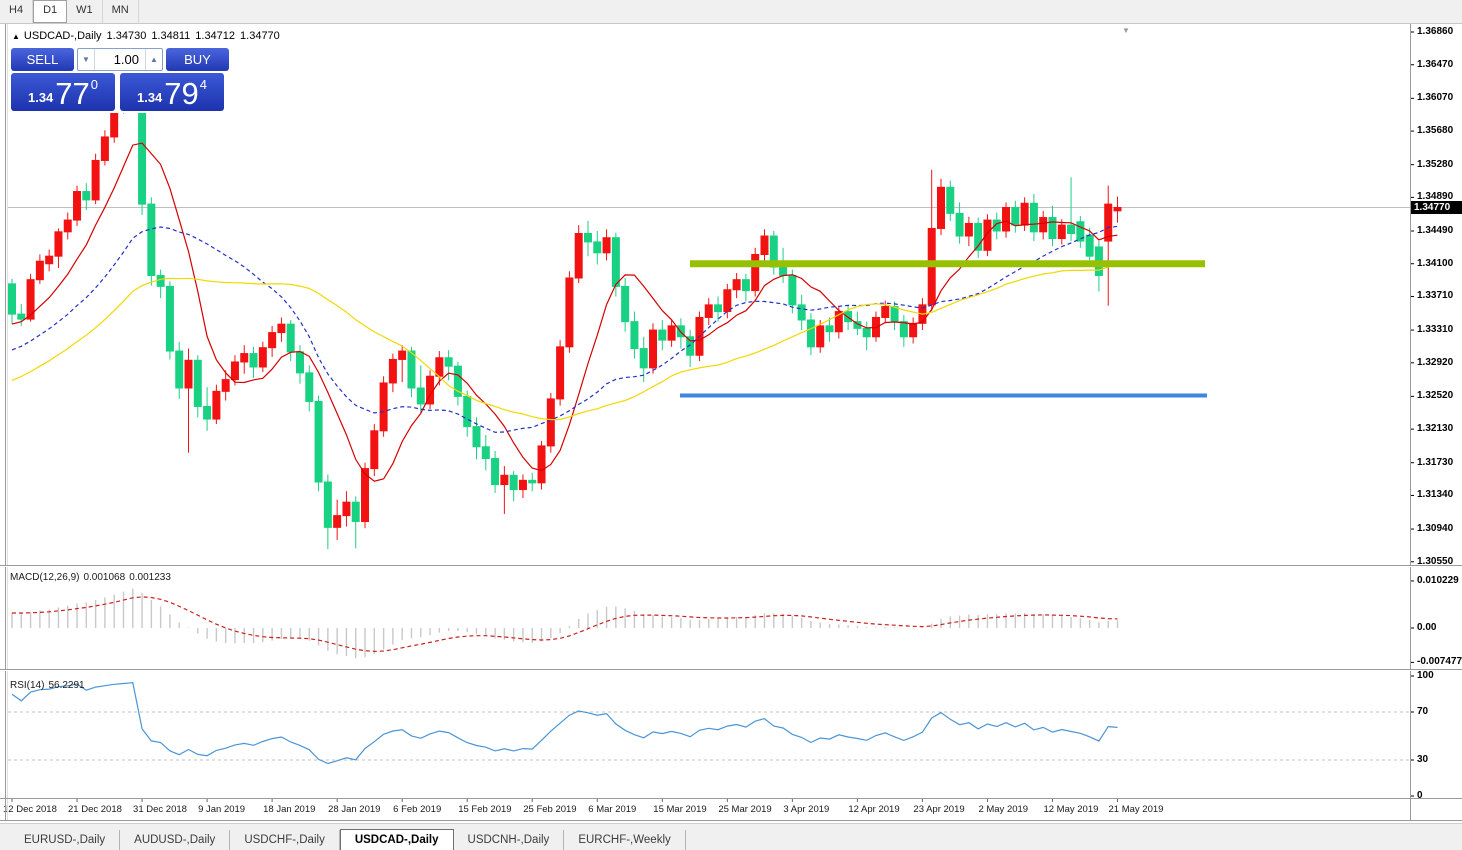  Describe the element at coordinates (153, 59) in the screenshot. I see `volume-increase-icon: ▲` at that location.